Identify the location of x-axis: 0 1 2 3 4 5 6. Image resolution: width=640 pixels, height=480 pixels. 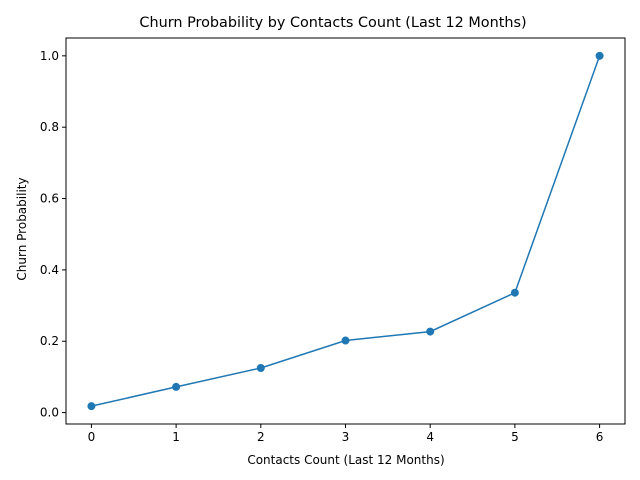
(346, 434).